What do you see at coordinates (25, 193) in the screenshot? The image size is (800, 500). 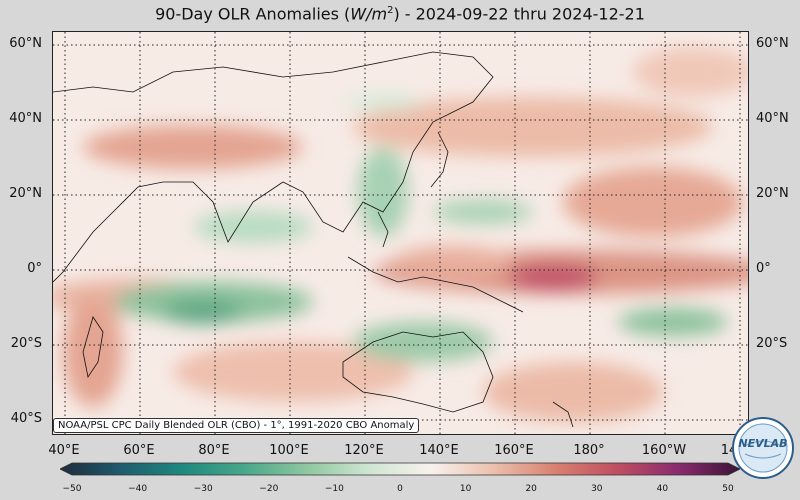 I see `lat-label-left: 20°N` at bounding box center [25, 193].